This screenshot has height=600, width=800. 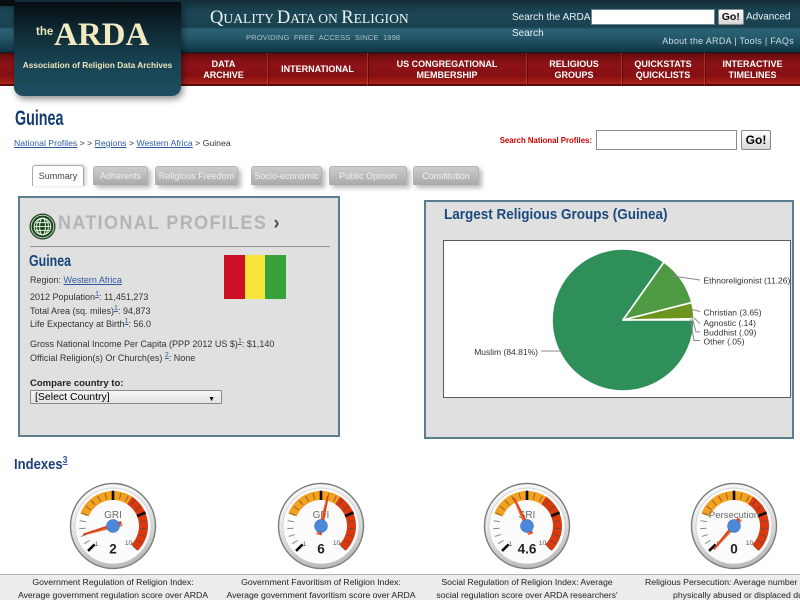 I want to click on svg-text: Other (.05), so click(x=724, y=342).